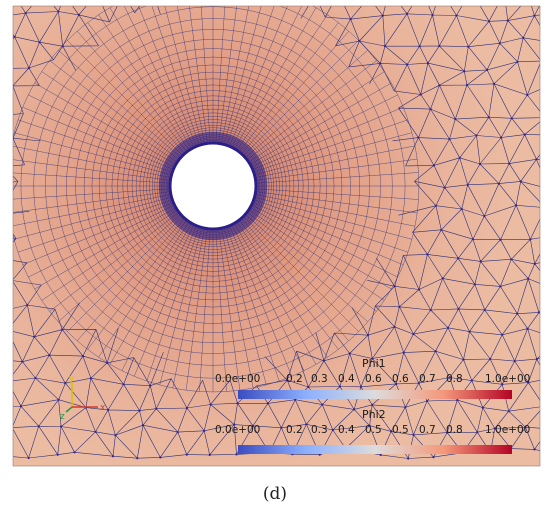 The image size is (551, 507). What do you see at coordinates (373, 430) in the screenshot?
I see `colorbar-phi2-tick: 0.5` at bounding box center [373, 430].